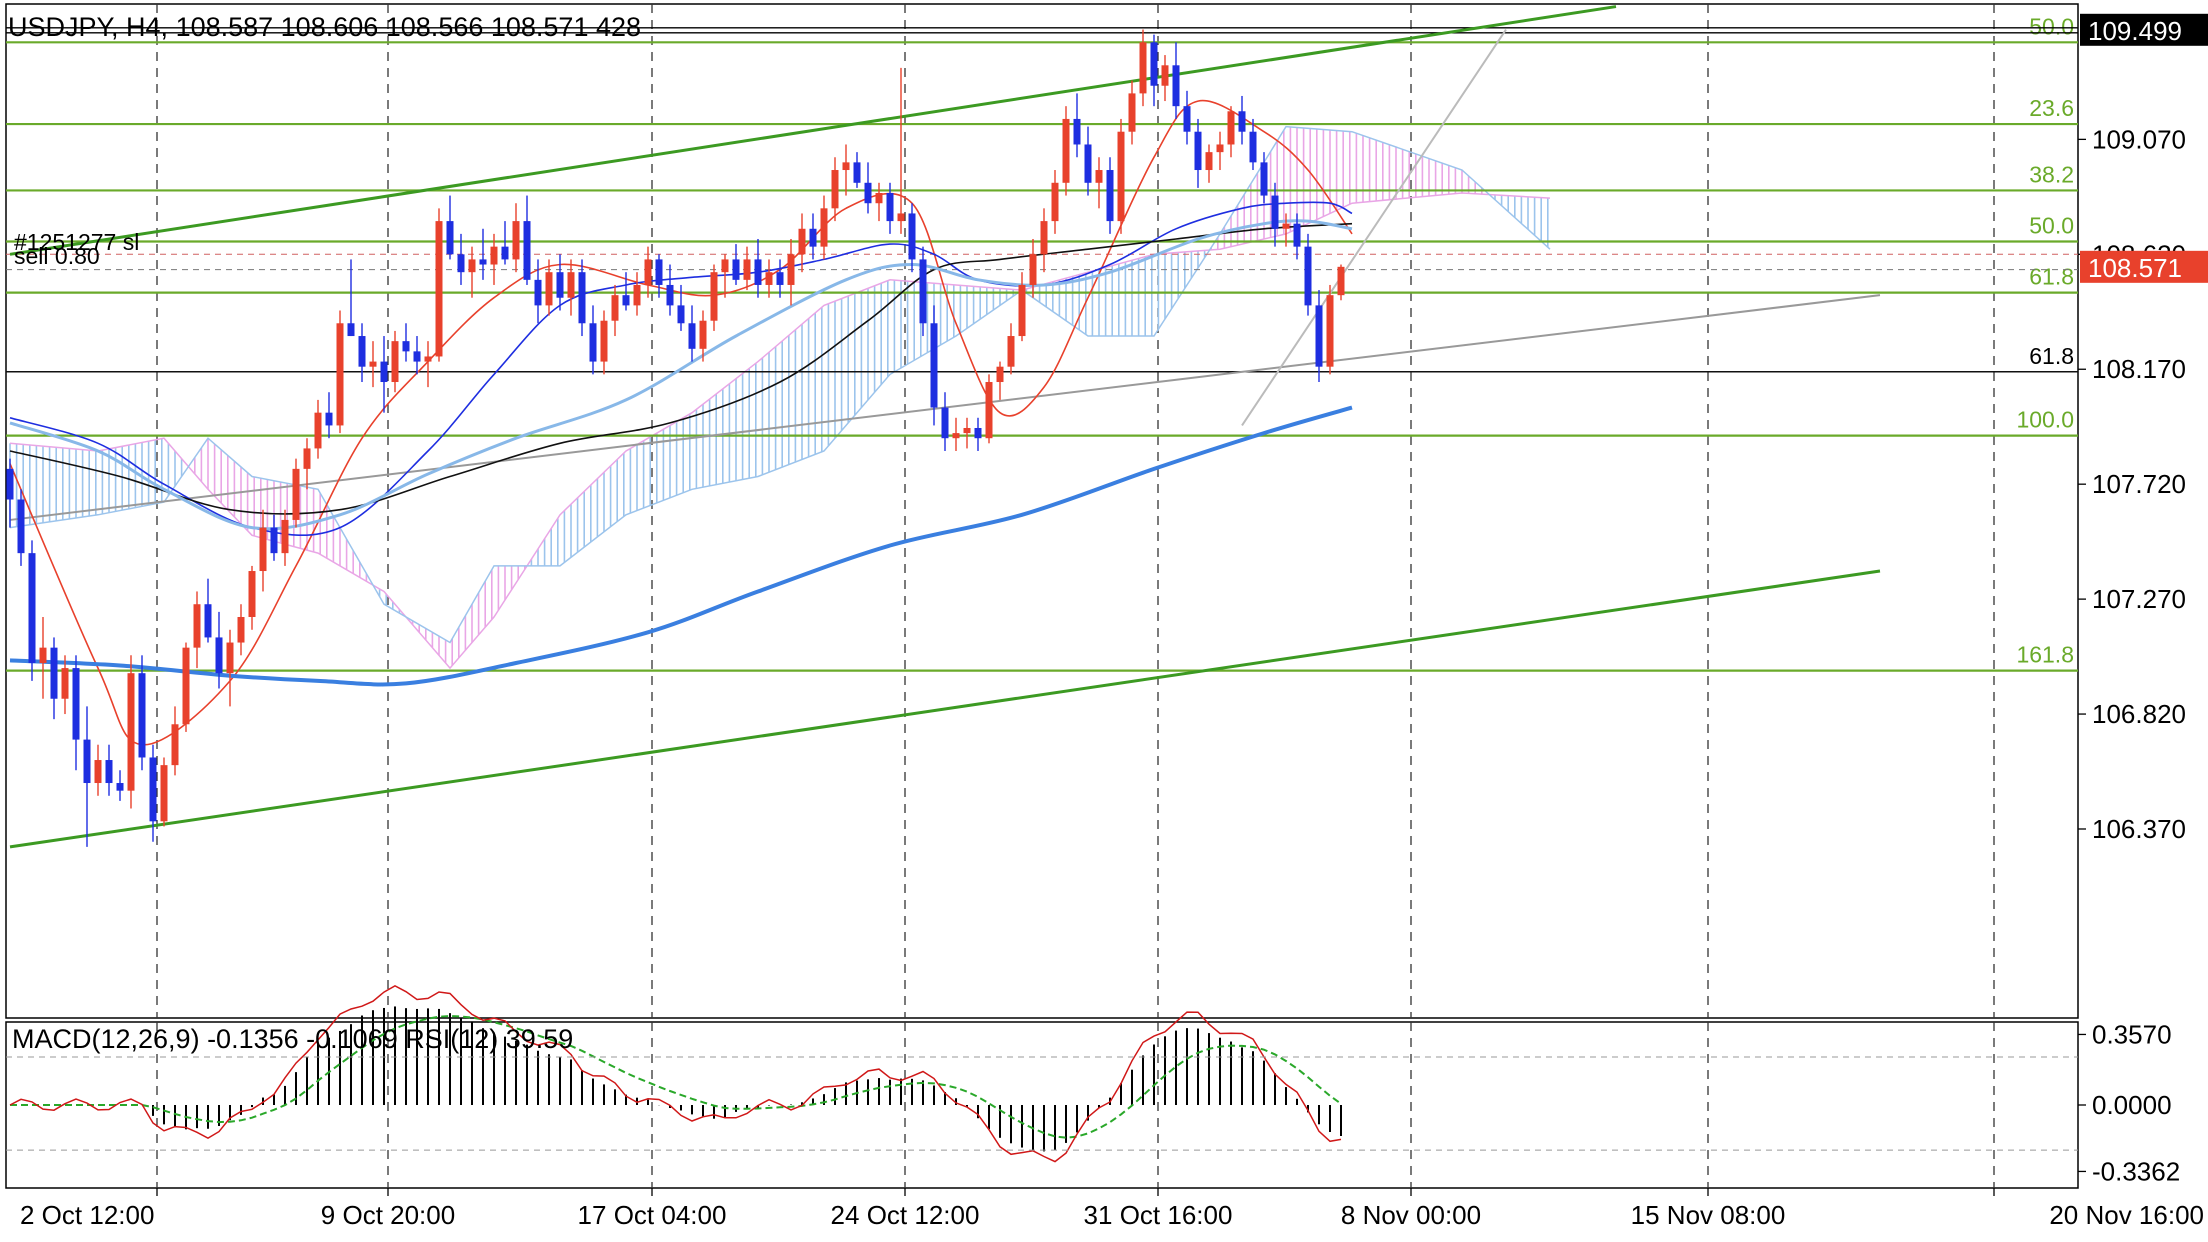 The image size is (2208, 1242). What do you see at coordinates (2139, 714) in the screenshot?
I see `ytick-label-5: 106.820` at bounding box center [2139, 714].